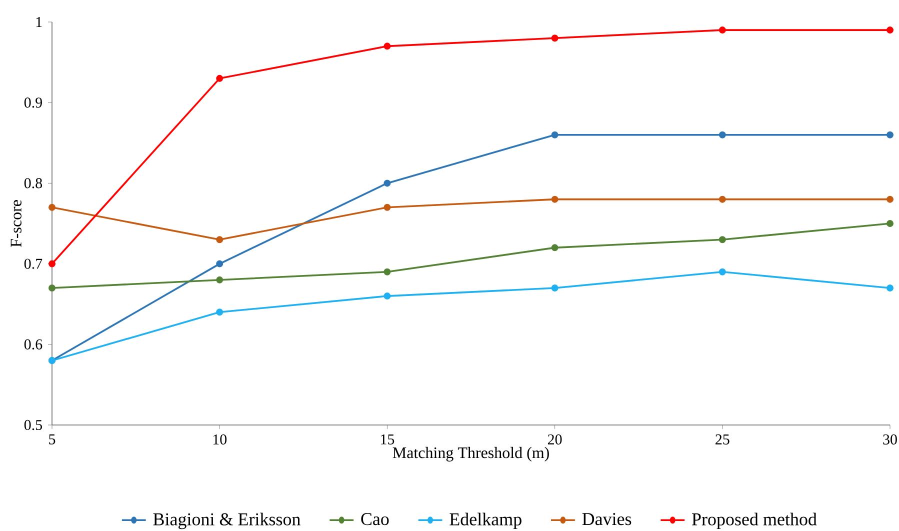 The height and width of the screenshot is (531, 899). What do you see at coordinates (607, 519) in the screenshot?
I see `legend-label: Davies` at bounding box center [607, 519].